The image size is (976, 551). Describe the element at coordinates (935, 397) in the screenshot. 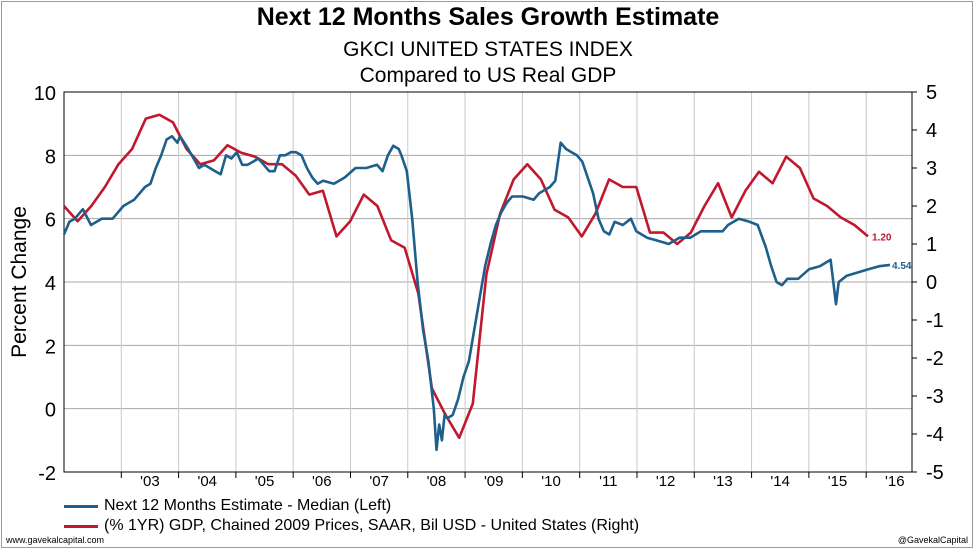

I see `y-right-tick-label: -3` at that location.